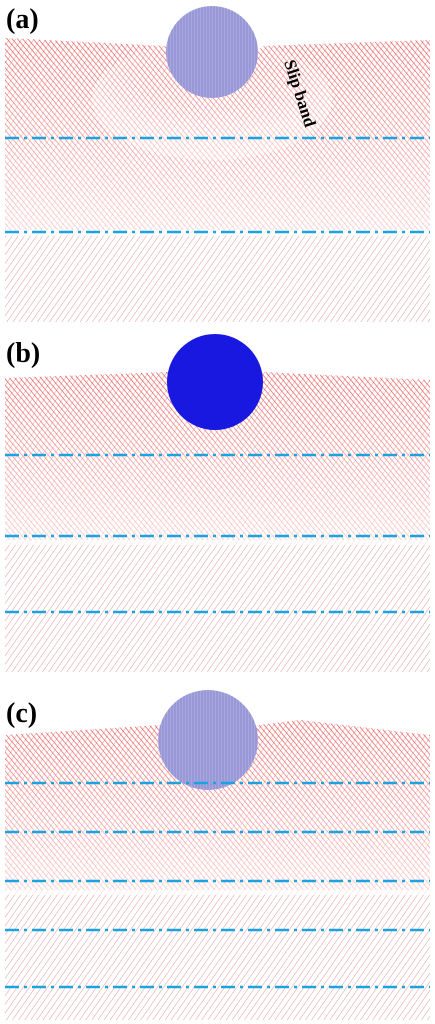  Describe the element at coordinates (22, 19) in the screenshot. I see `panel-label: (a)` at that location.